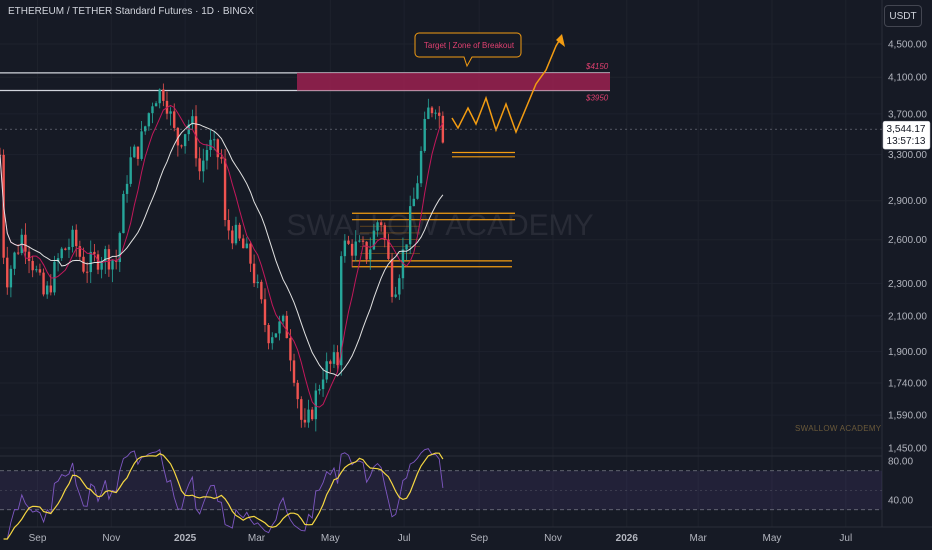 The image size is (932, 550). What do you see at coordinates (772, 538) in the screenshot?
I see `x-tick-label: May` at bounding box center [772, 538].